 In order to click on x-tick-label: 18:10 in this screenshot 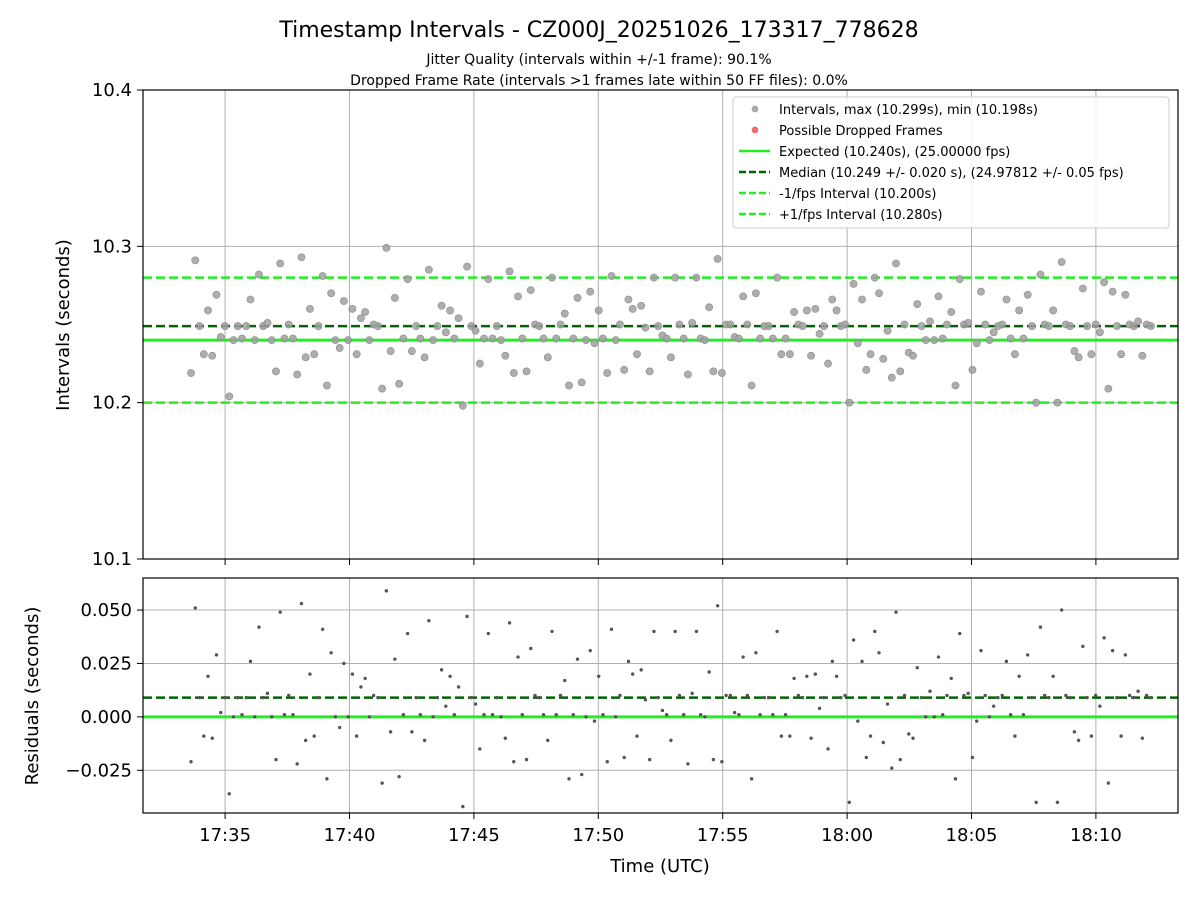, I will do `click(1096, 835)`.